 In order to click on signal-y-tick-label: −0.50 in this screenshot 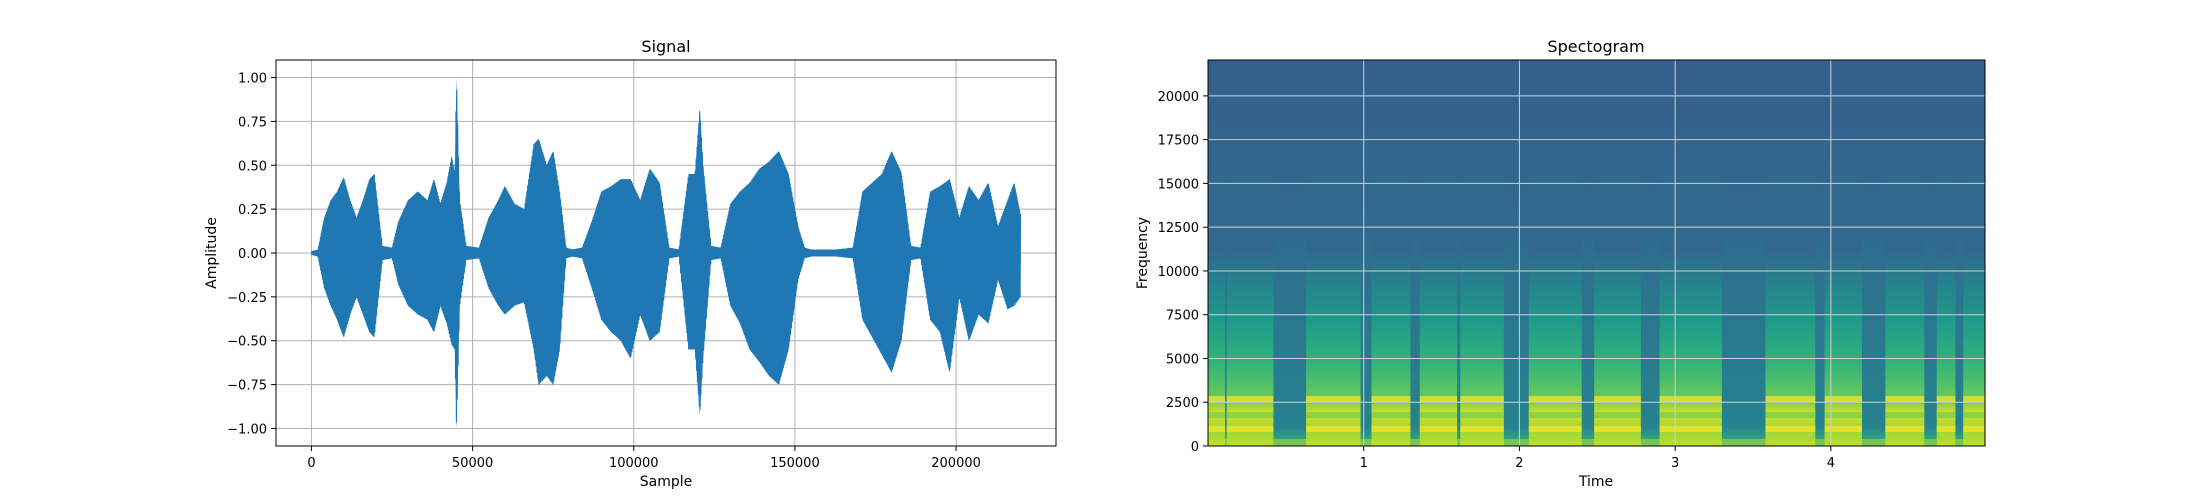, I will do `click(247, 342)`.